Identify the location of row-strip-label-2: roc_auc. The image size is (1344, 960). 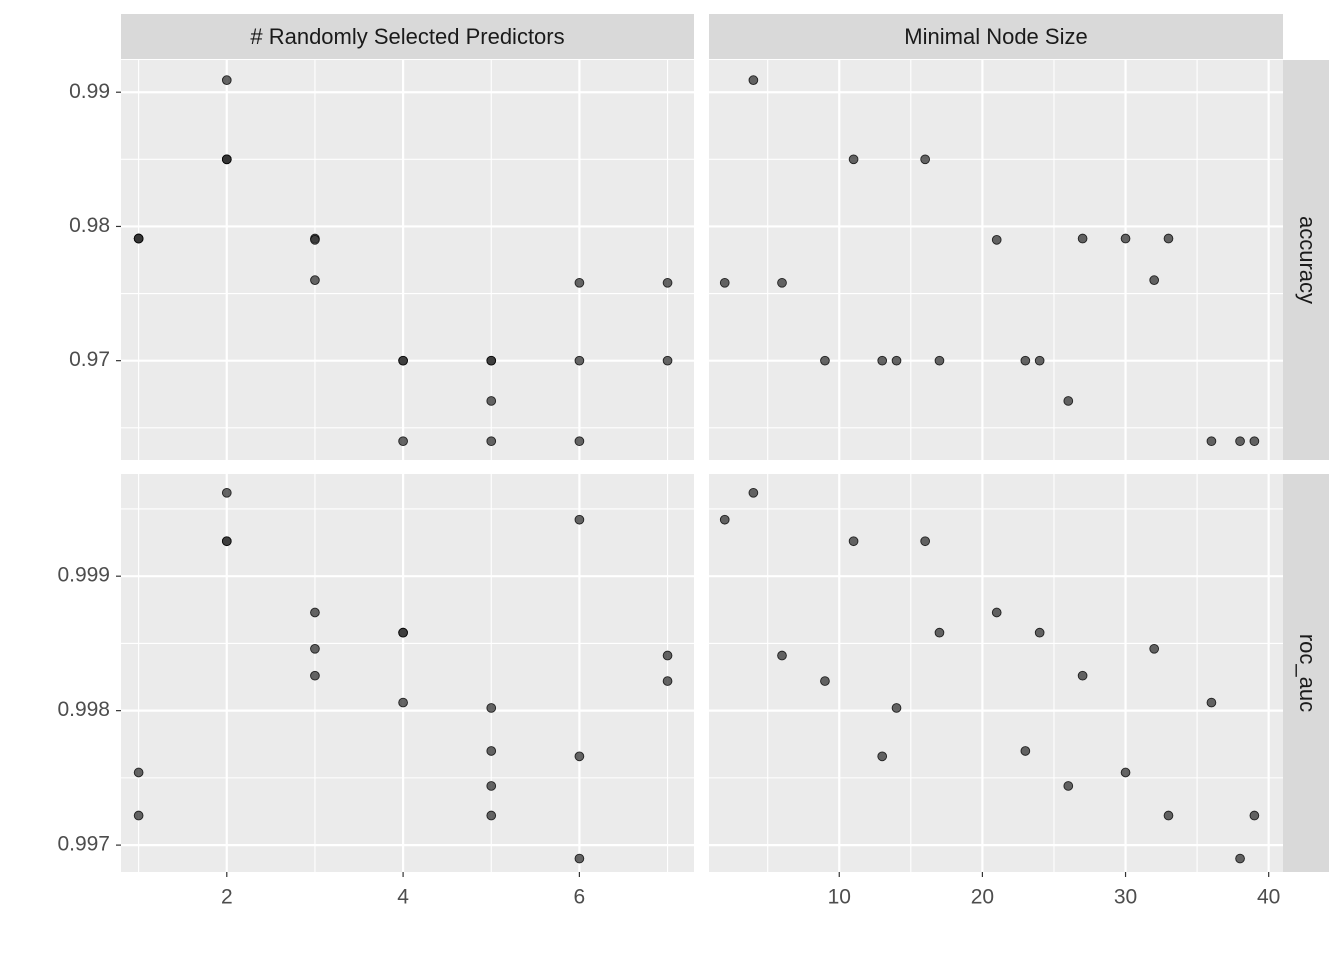
(1307, 673).